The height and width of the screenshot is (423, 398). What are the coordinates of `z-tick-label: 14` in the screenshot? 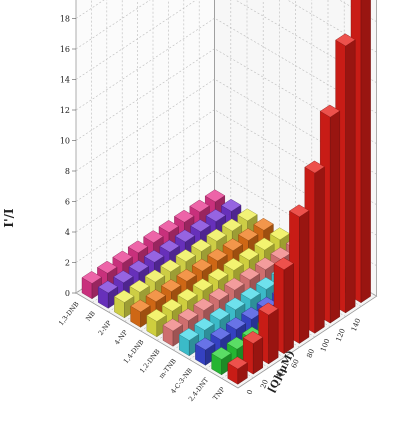 It's located at (65, 80).